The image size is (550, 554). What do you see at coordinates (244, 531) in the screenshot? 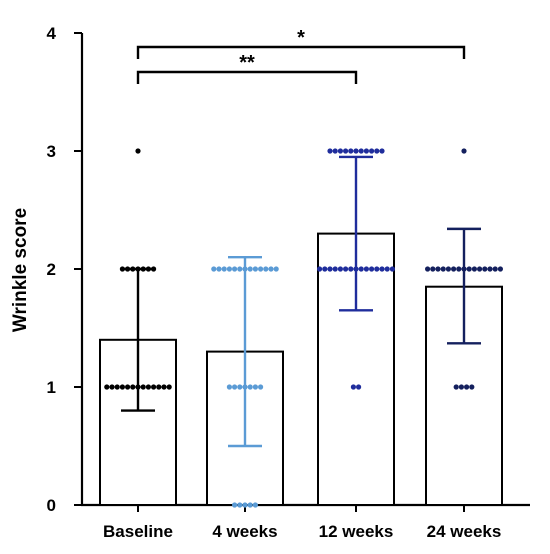
I see `x-tick-label-1: 4 weeks` at bounding box center [244, 531].